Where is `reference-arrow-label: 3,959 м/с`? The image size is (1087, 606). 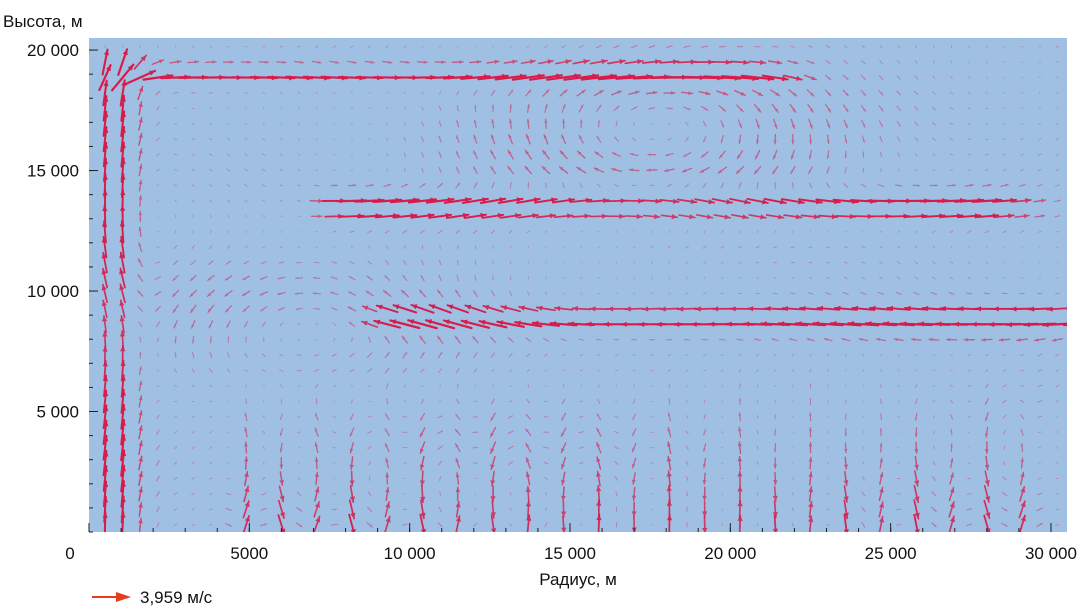 reference-arrow-label: 3,959 м/с is located at coordinates (176, 597).